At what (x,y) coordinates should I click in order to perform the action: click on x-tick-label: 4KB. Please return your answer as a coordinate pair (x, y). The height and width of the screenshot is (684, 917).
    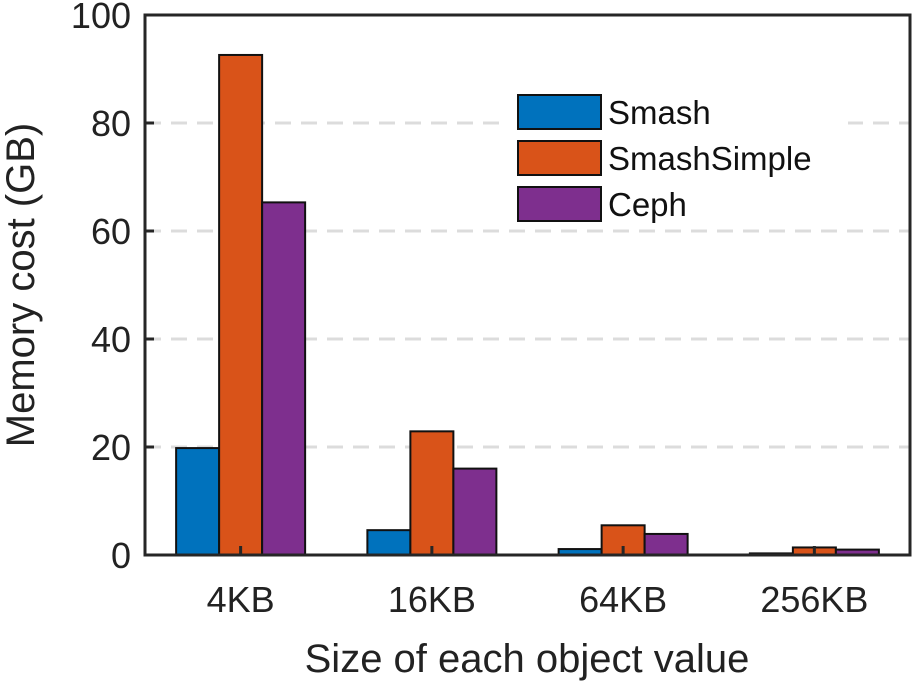
    Looking at the image, I should click on (241, 599).